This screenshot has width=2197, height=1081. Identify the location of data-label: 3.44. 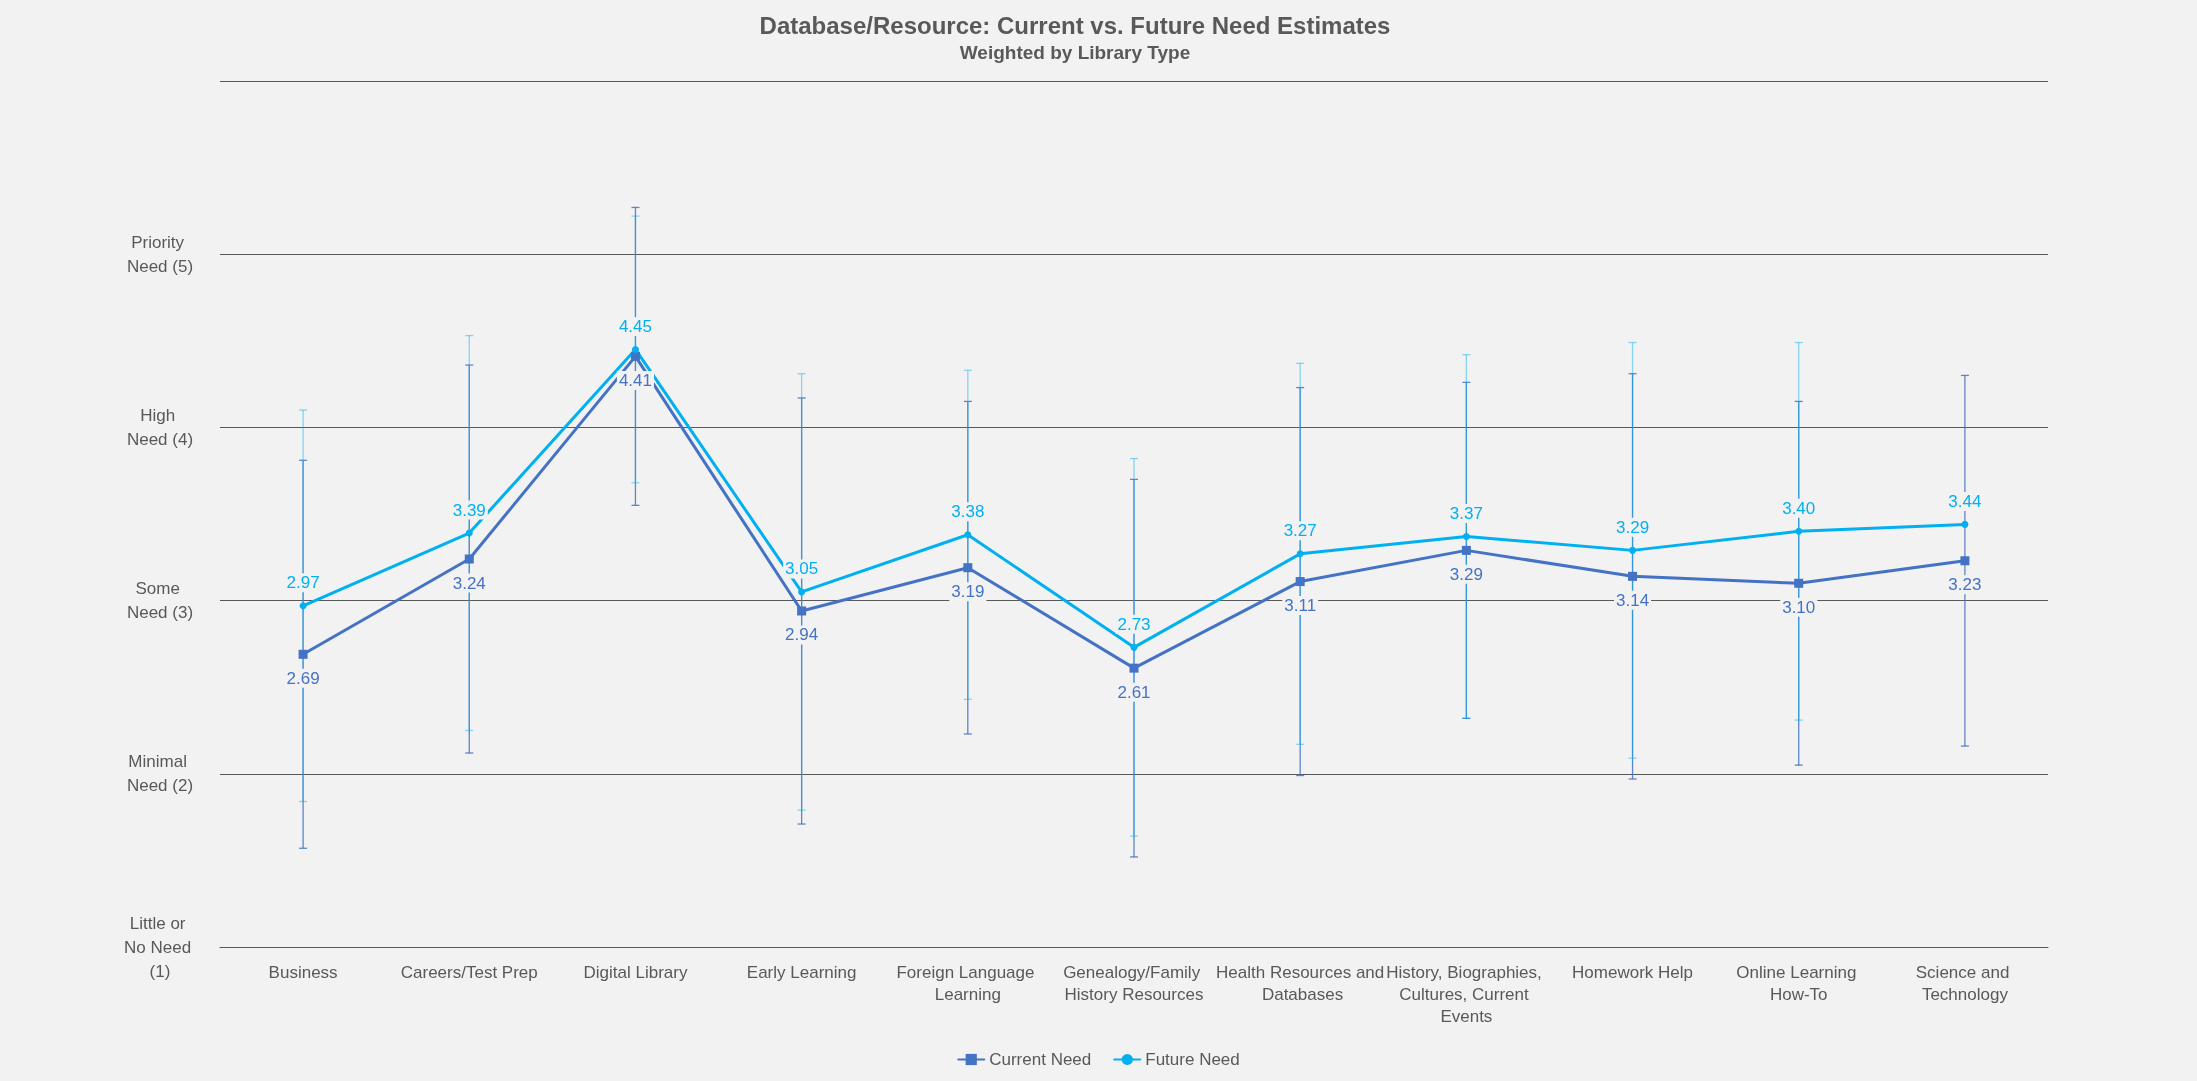
(1965, 501).